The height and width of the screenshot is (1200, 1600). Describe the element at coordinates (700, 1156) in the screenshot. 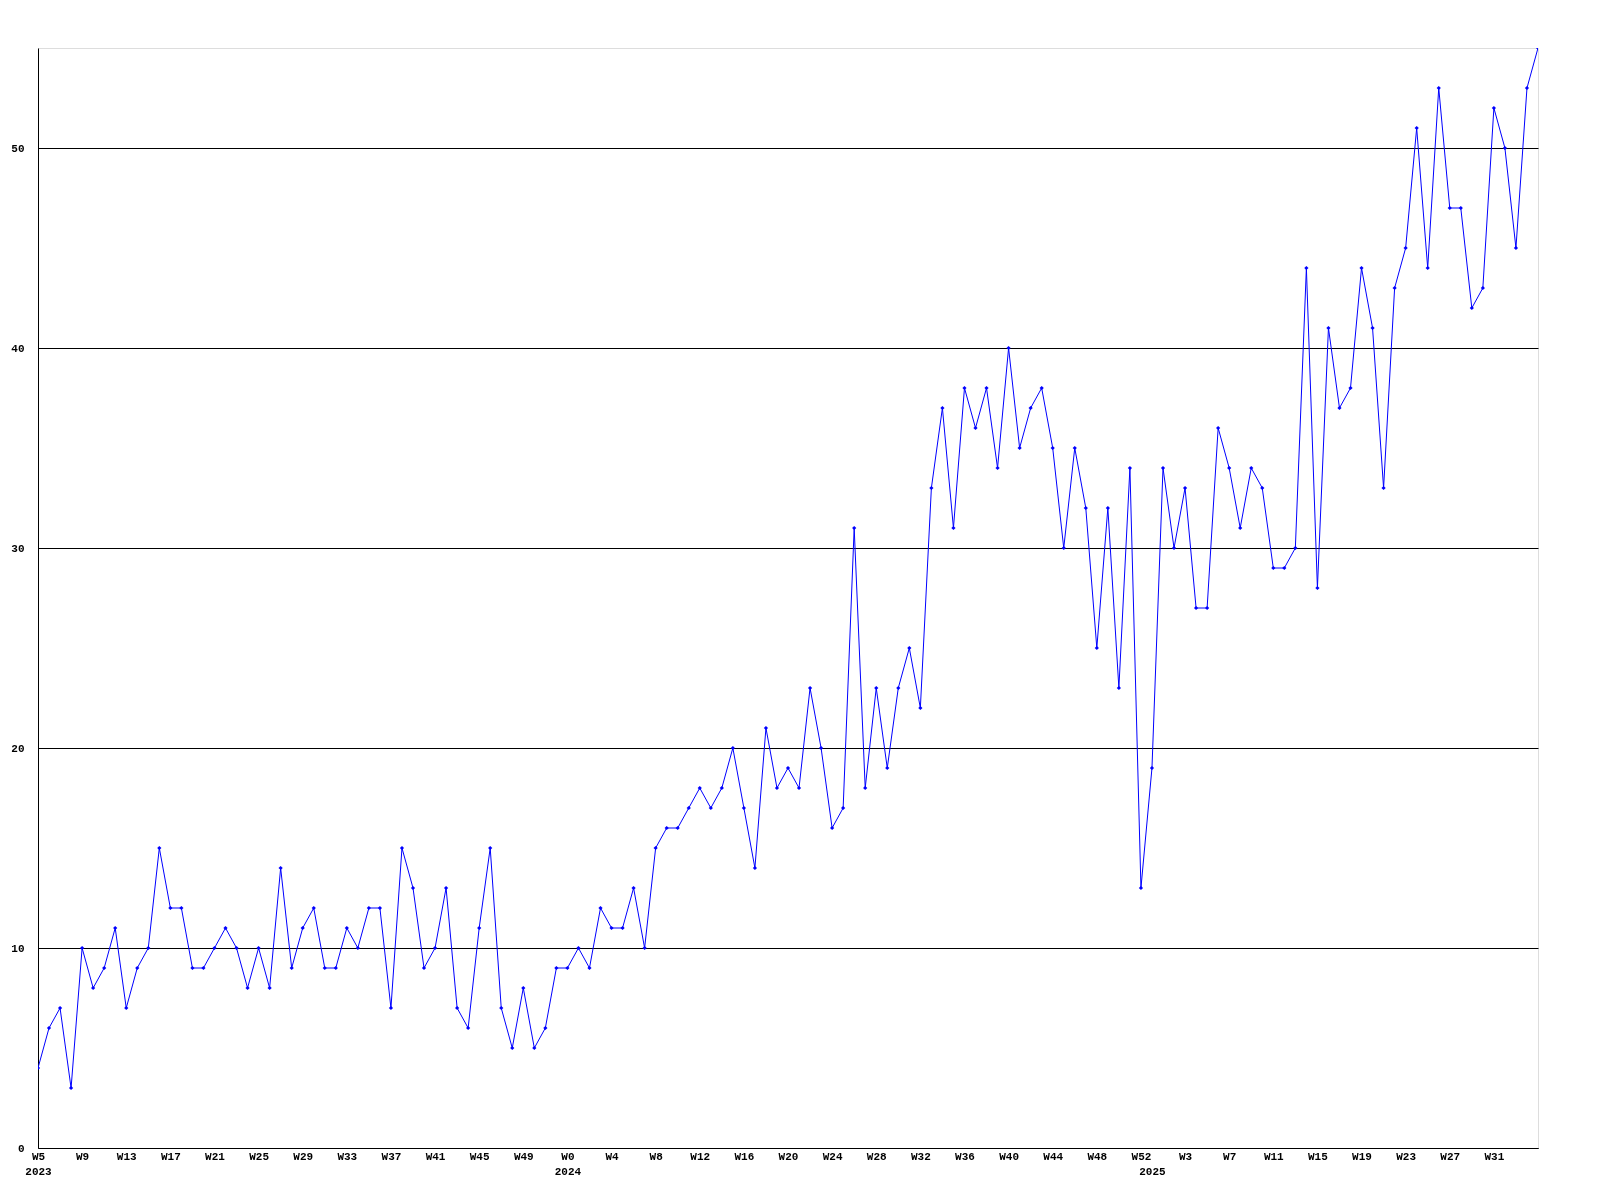

I see `x-tick-label: W12` at that location.